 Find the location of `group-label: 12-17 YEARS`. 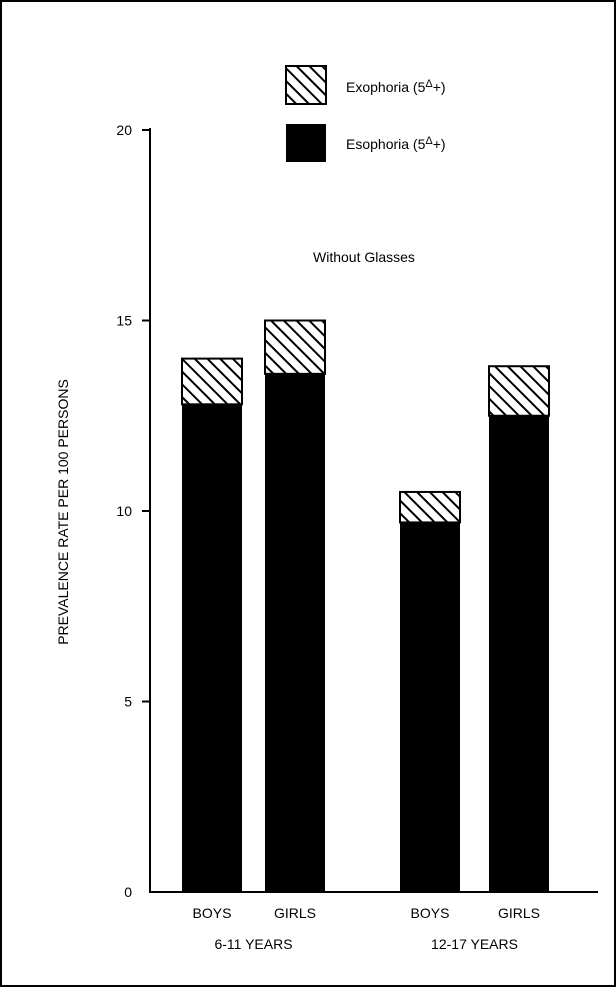

group-label: 12-17 YEARS is located at coordinates (474, 944).